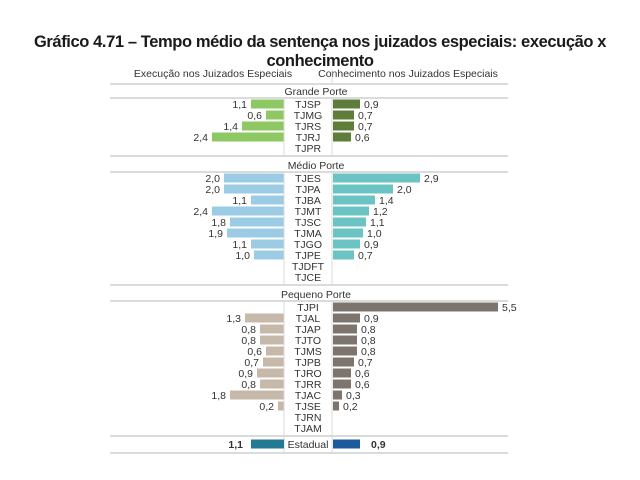  Describe the element at coordinates (404, 190) in the screenshot. I see `right-value-label: 2,0` at that location.